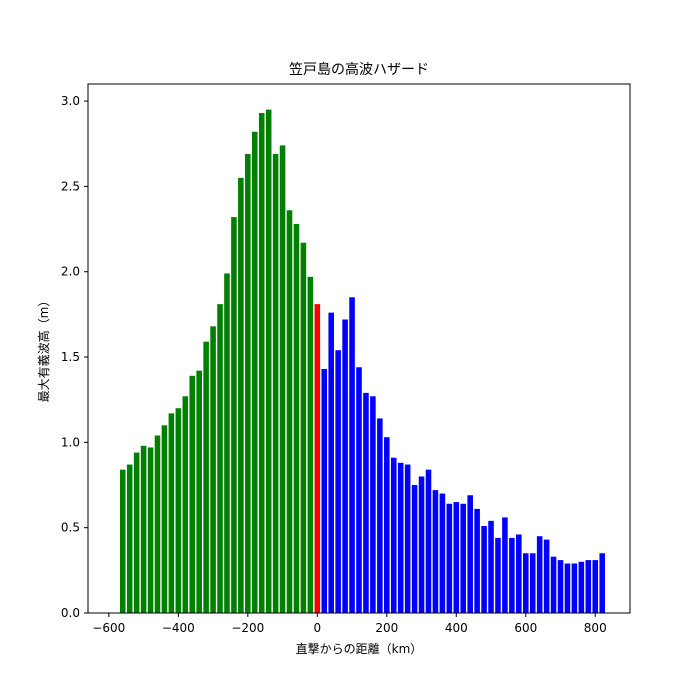 The height and width of the screenshot is (700, 700). What do you see at coordinates (359, 648) in the screenshot?
I see `x-axis-label: 直撃からの距離（km）` at bounding box center [359, 648].